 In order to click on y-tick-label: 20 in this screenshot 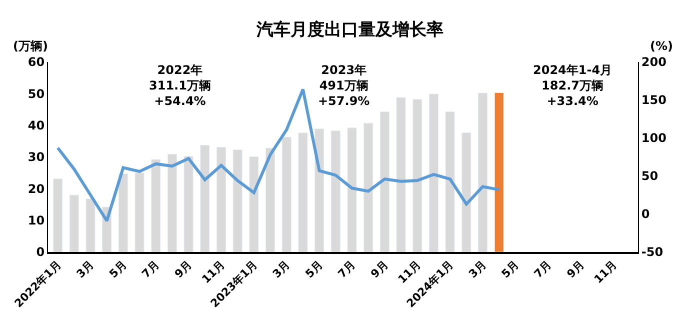, I will do `click(36, 189)`.